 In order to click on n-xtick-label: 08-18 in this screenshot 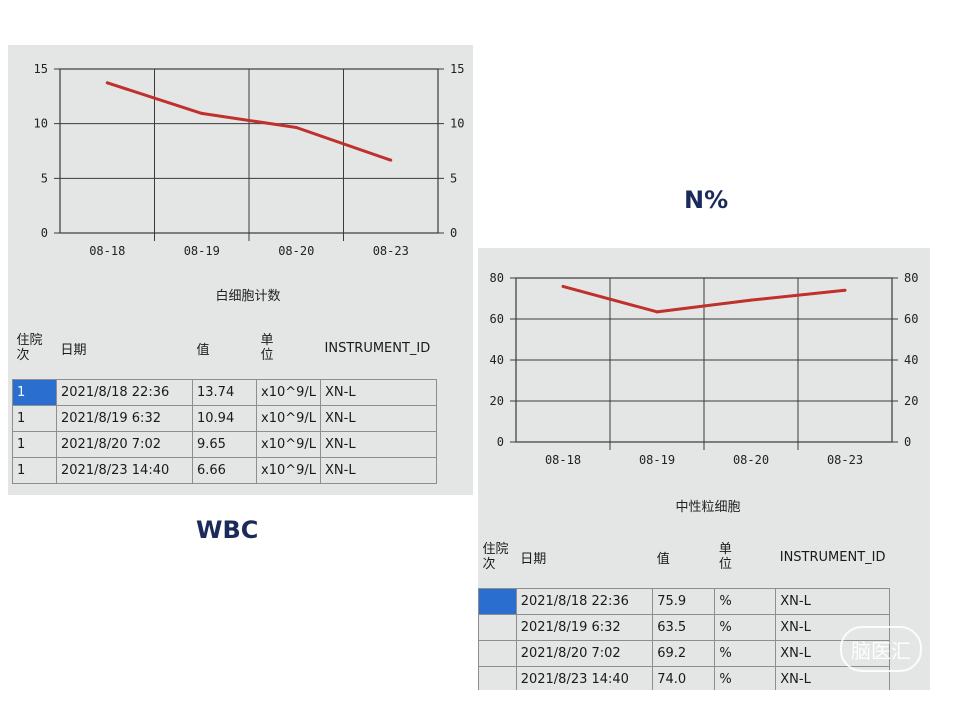, I will do `click(563, 460)`.